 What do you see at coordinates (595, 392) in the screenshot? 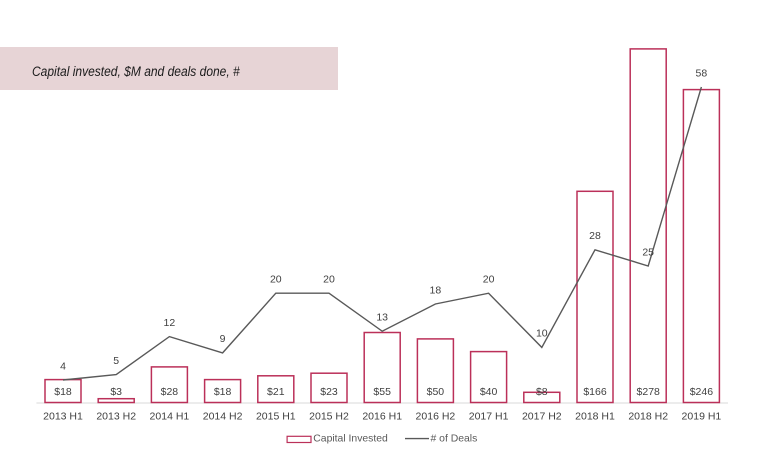
I see `svg-text: $166` at bounding box center [595, 392].